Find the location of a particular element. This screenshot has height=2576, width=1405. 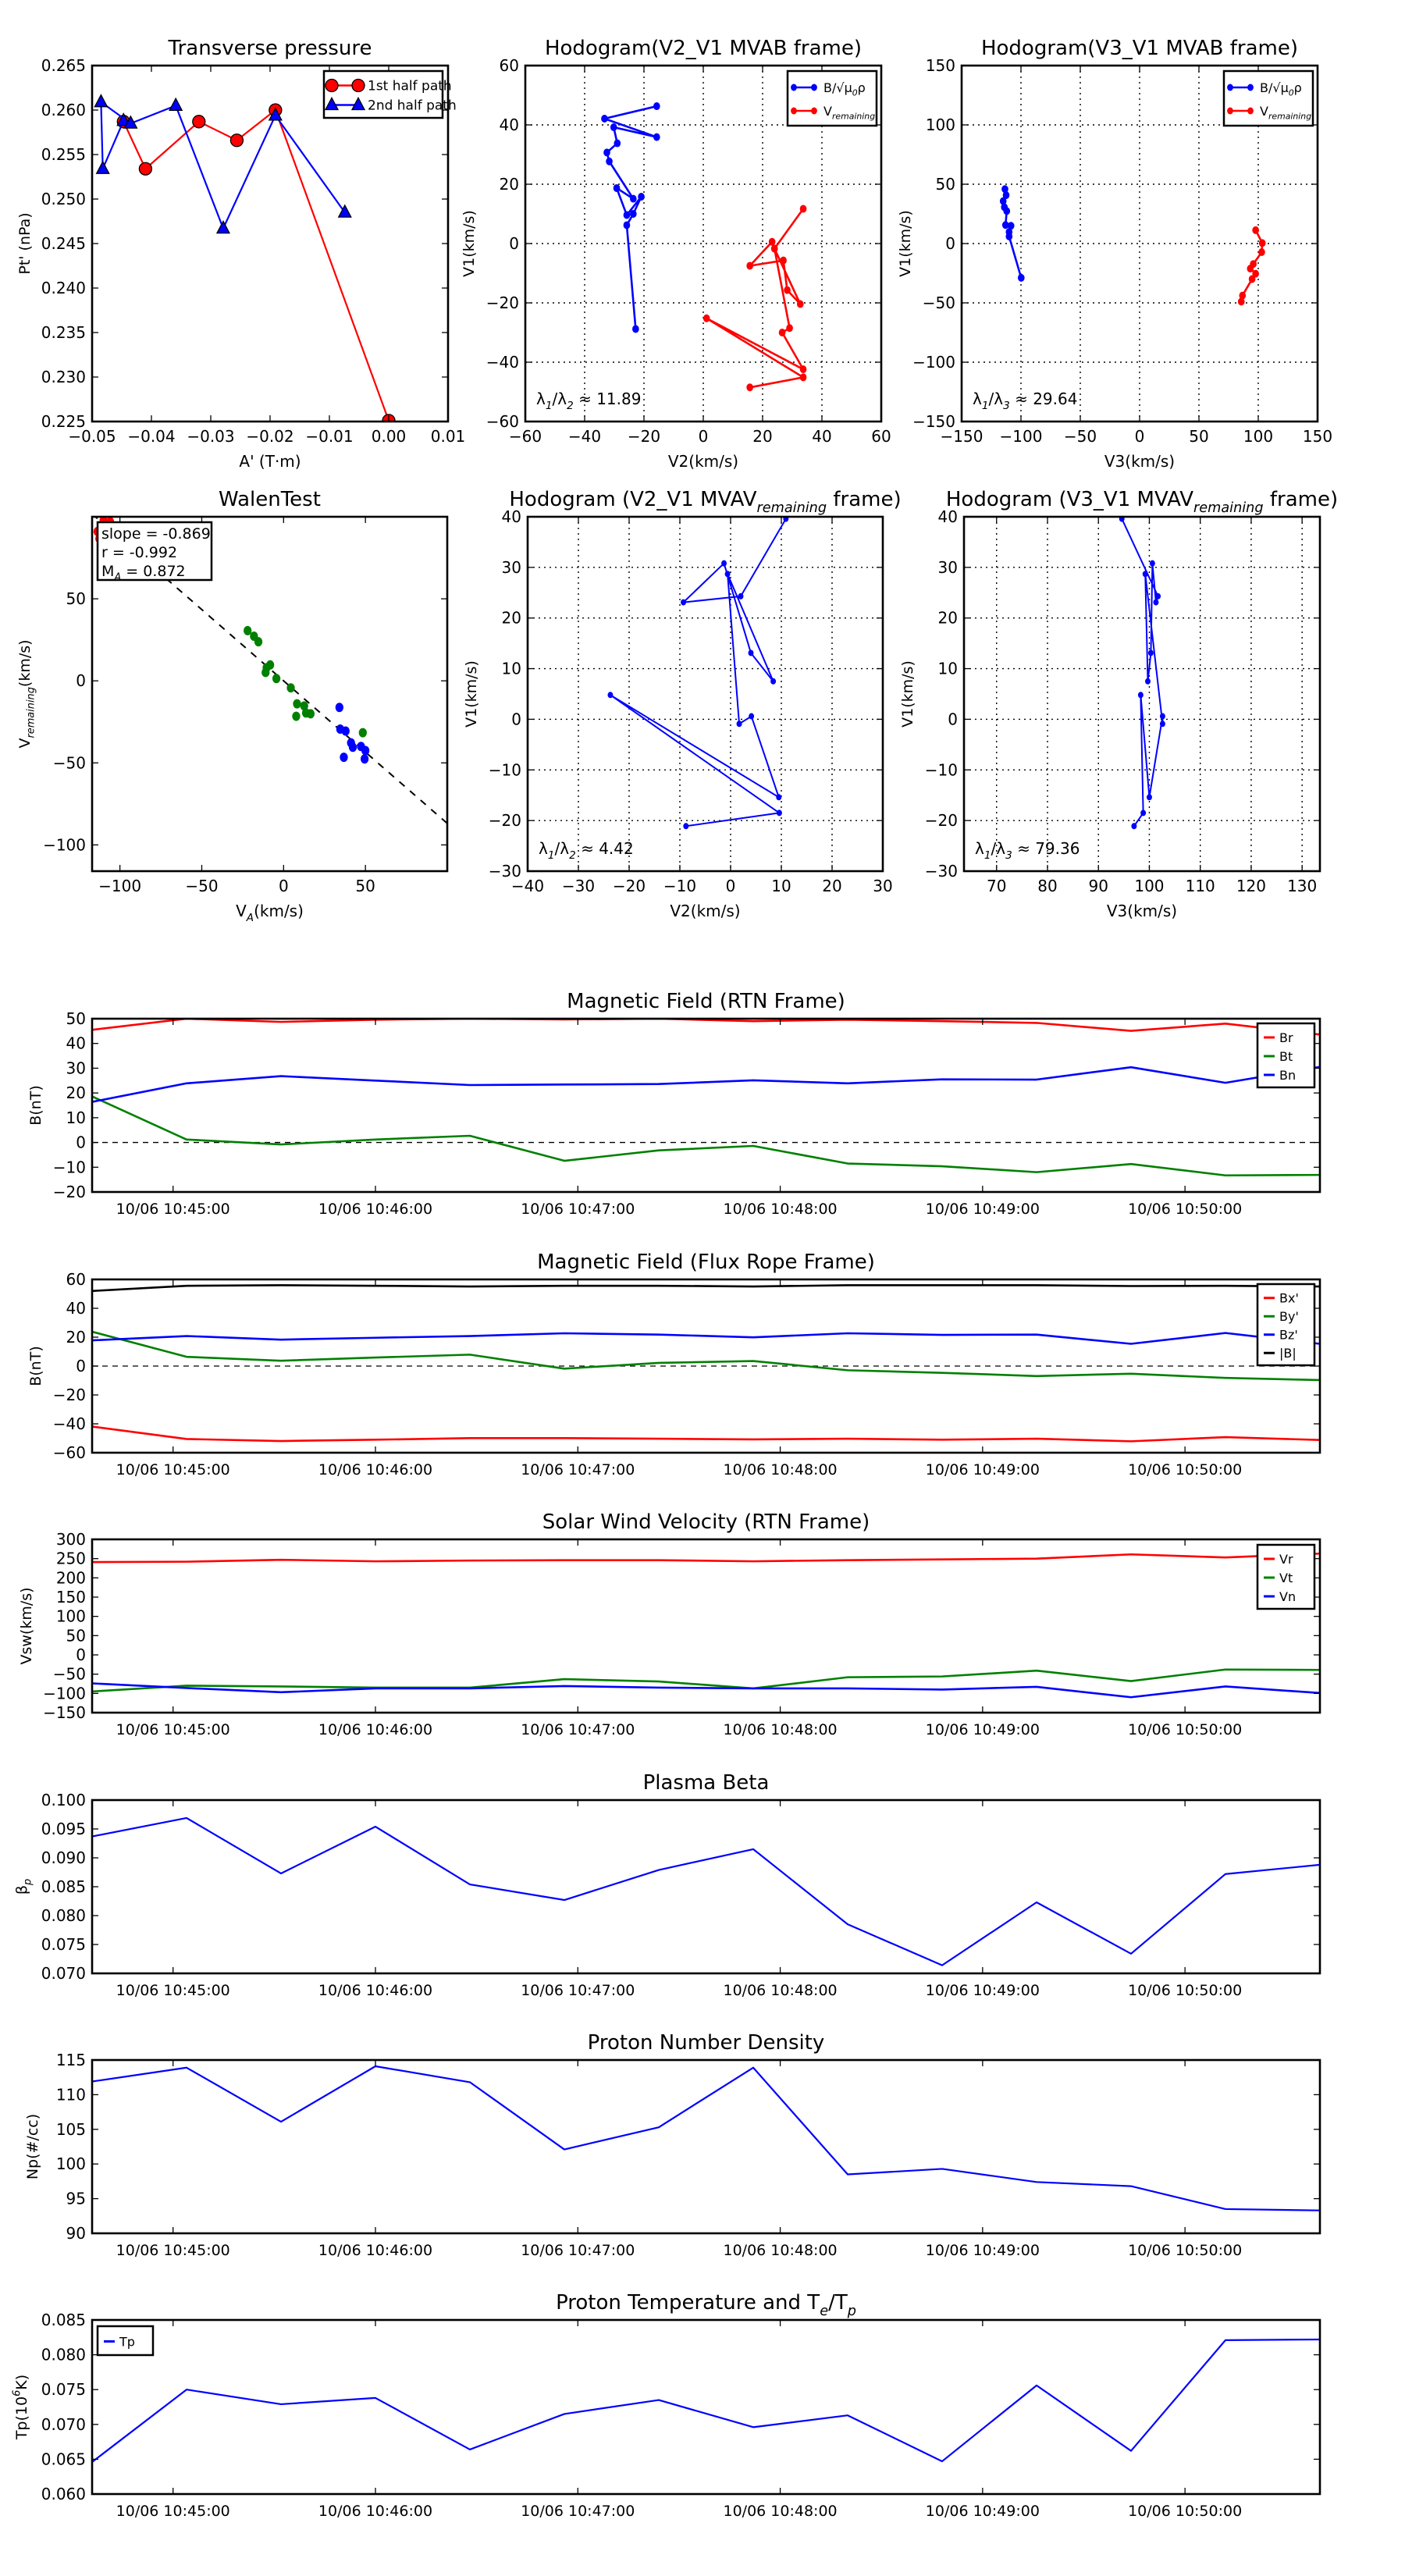

legend-label: Vremaining is located at coordinates (1286, 113).